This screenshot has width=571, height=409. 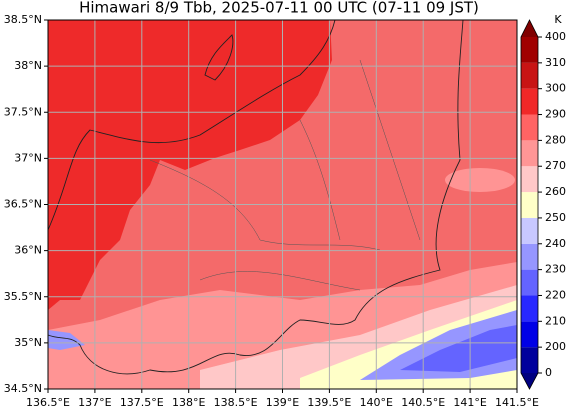 I want to click on x-tick-label: 139°E, so click(x=282, y=402).